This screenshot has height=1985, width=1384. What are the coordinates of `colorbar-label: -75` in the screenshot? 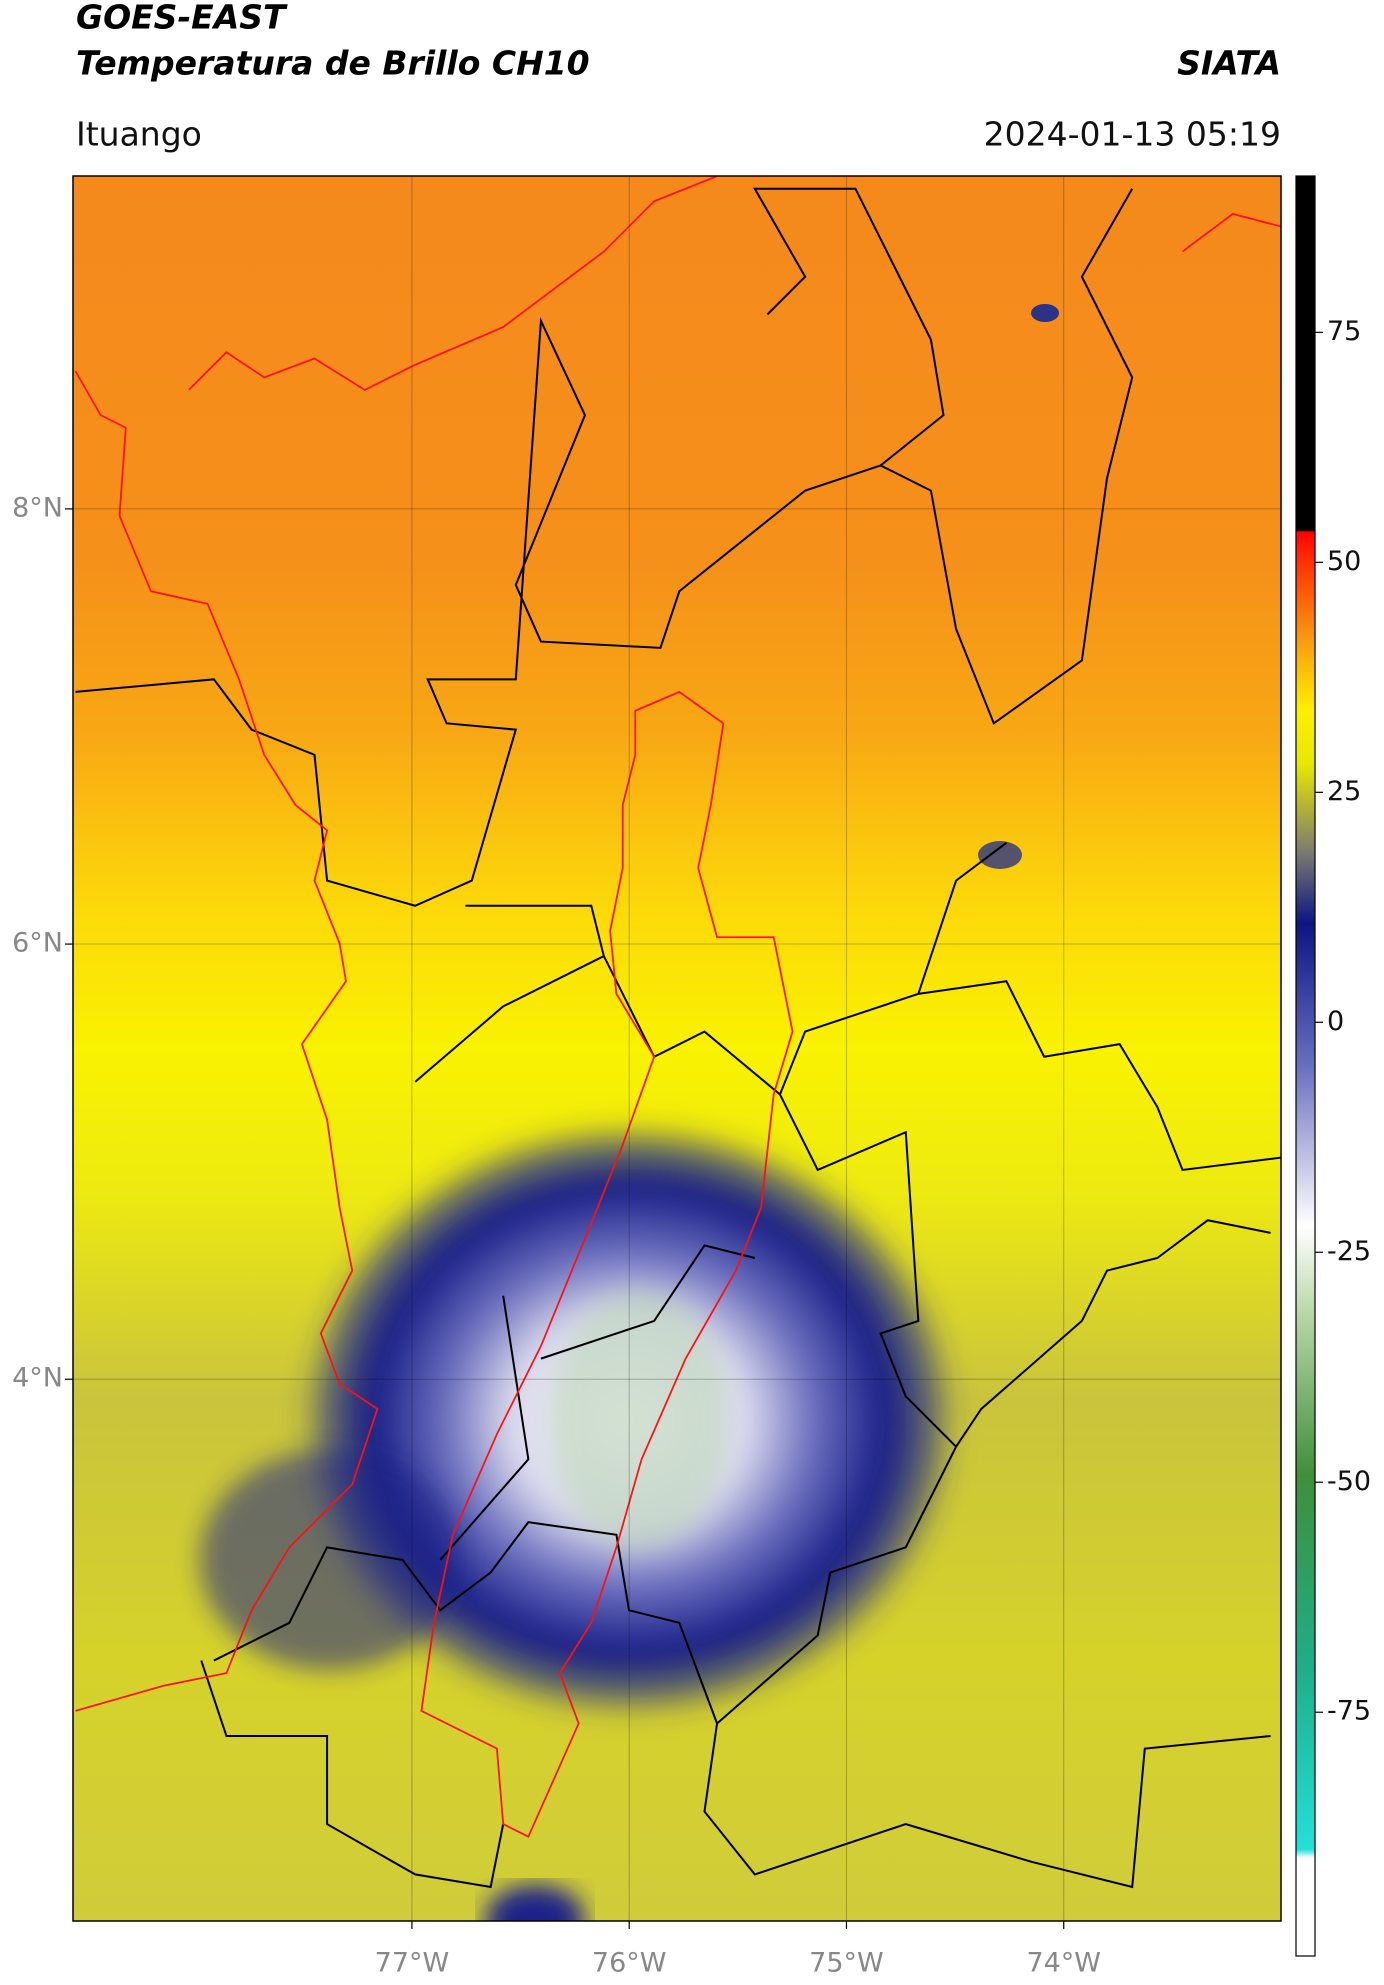 It's located at (1349, 1711).